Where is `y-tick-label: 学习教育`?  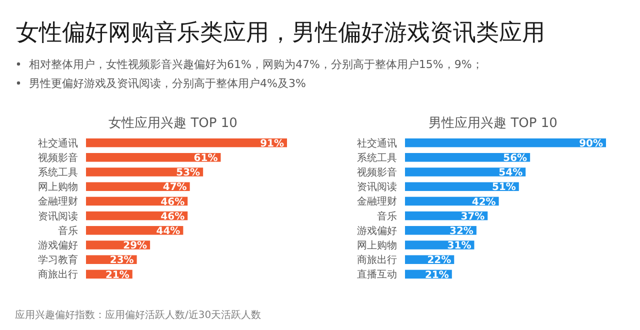
y-tick-label: 学习教育 is located at coordinates (58, 260).